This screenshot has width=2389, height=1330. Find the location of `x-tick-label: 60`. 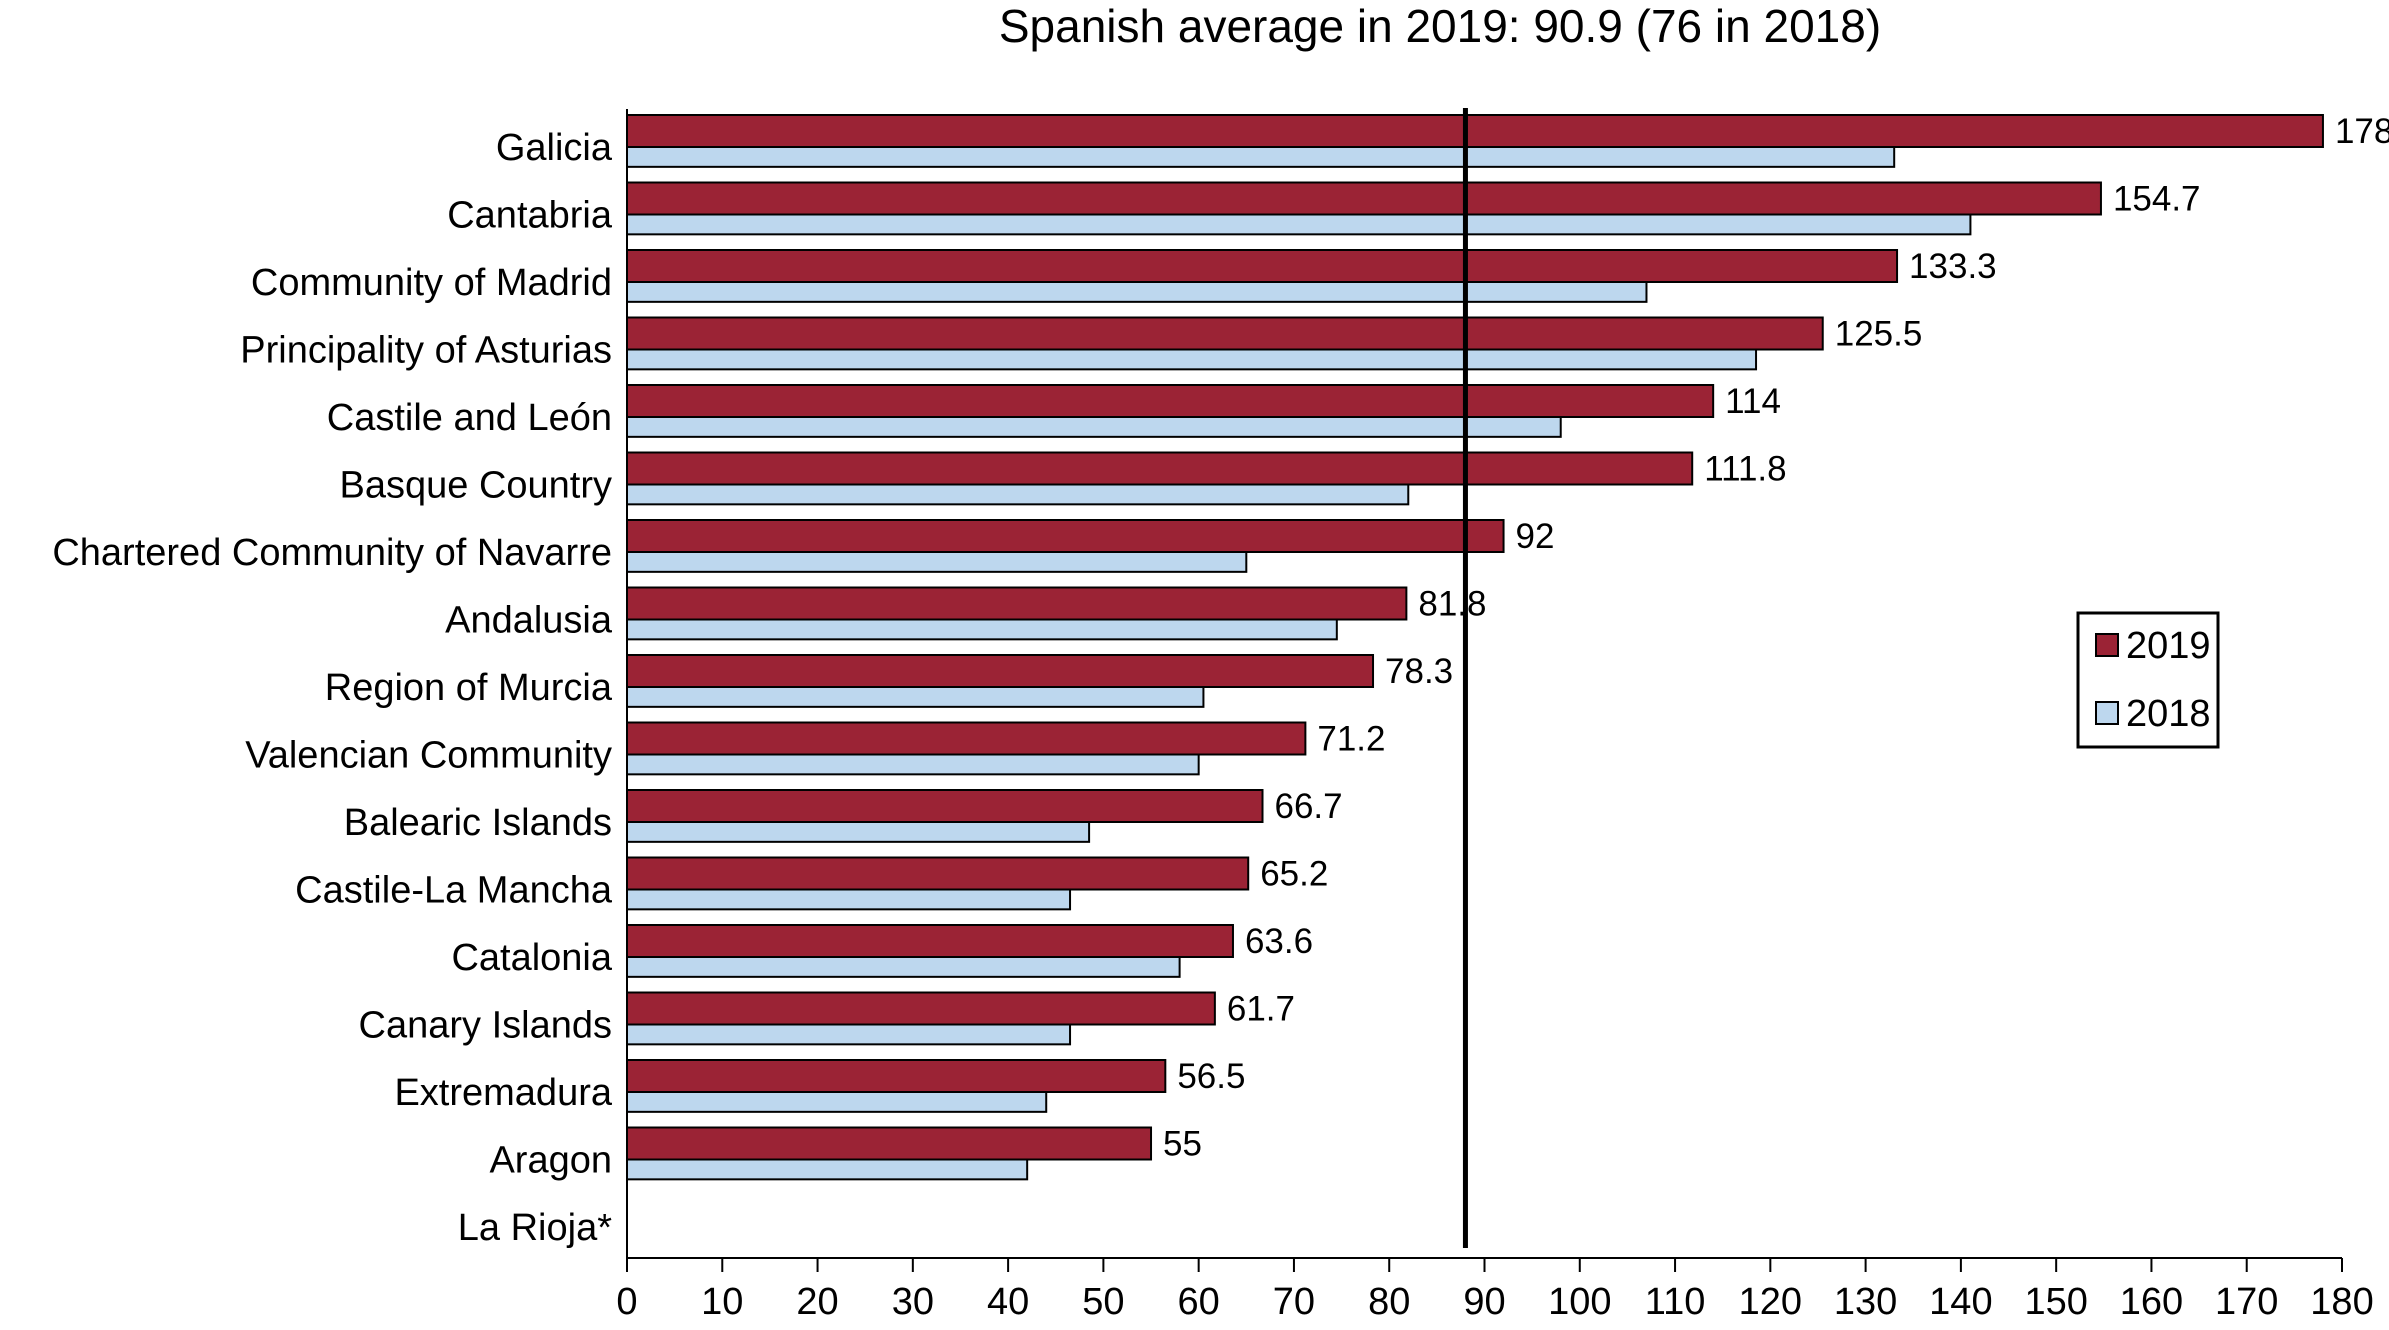

x-tick-label: 60 is located at coordinates (1199, 1302).